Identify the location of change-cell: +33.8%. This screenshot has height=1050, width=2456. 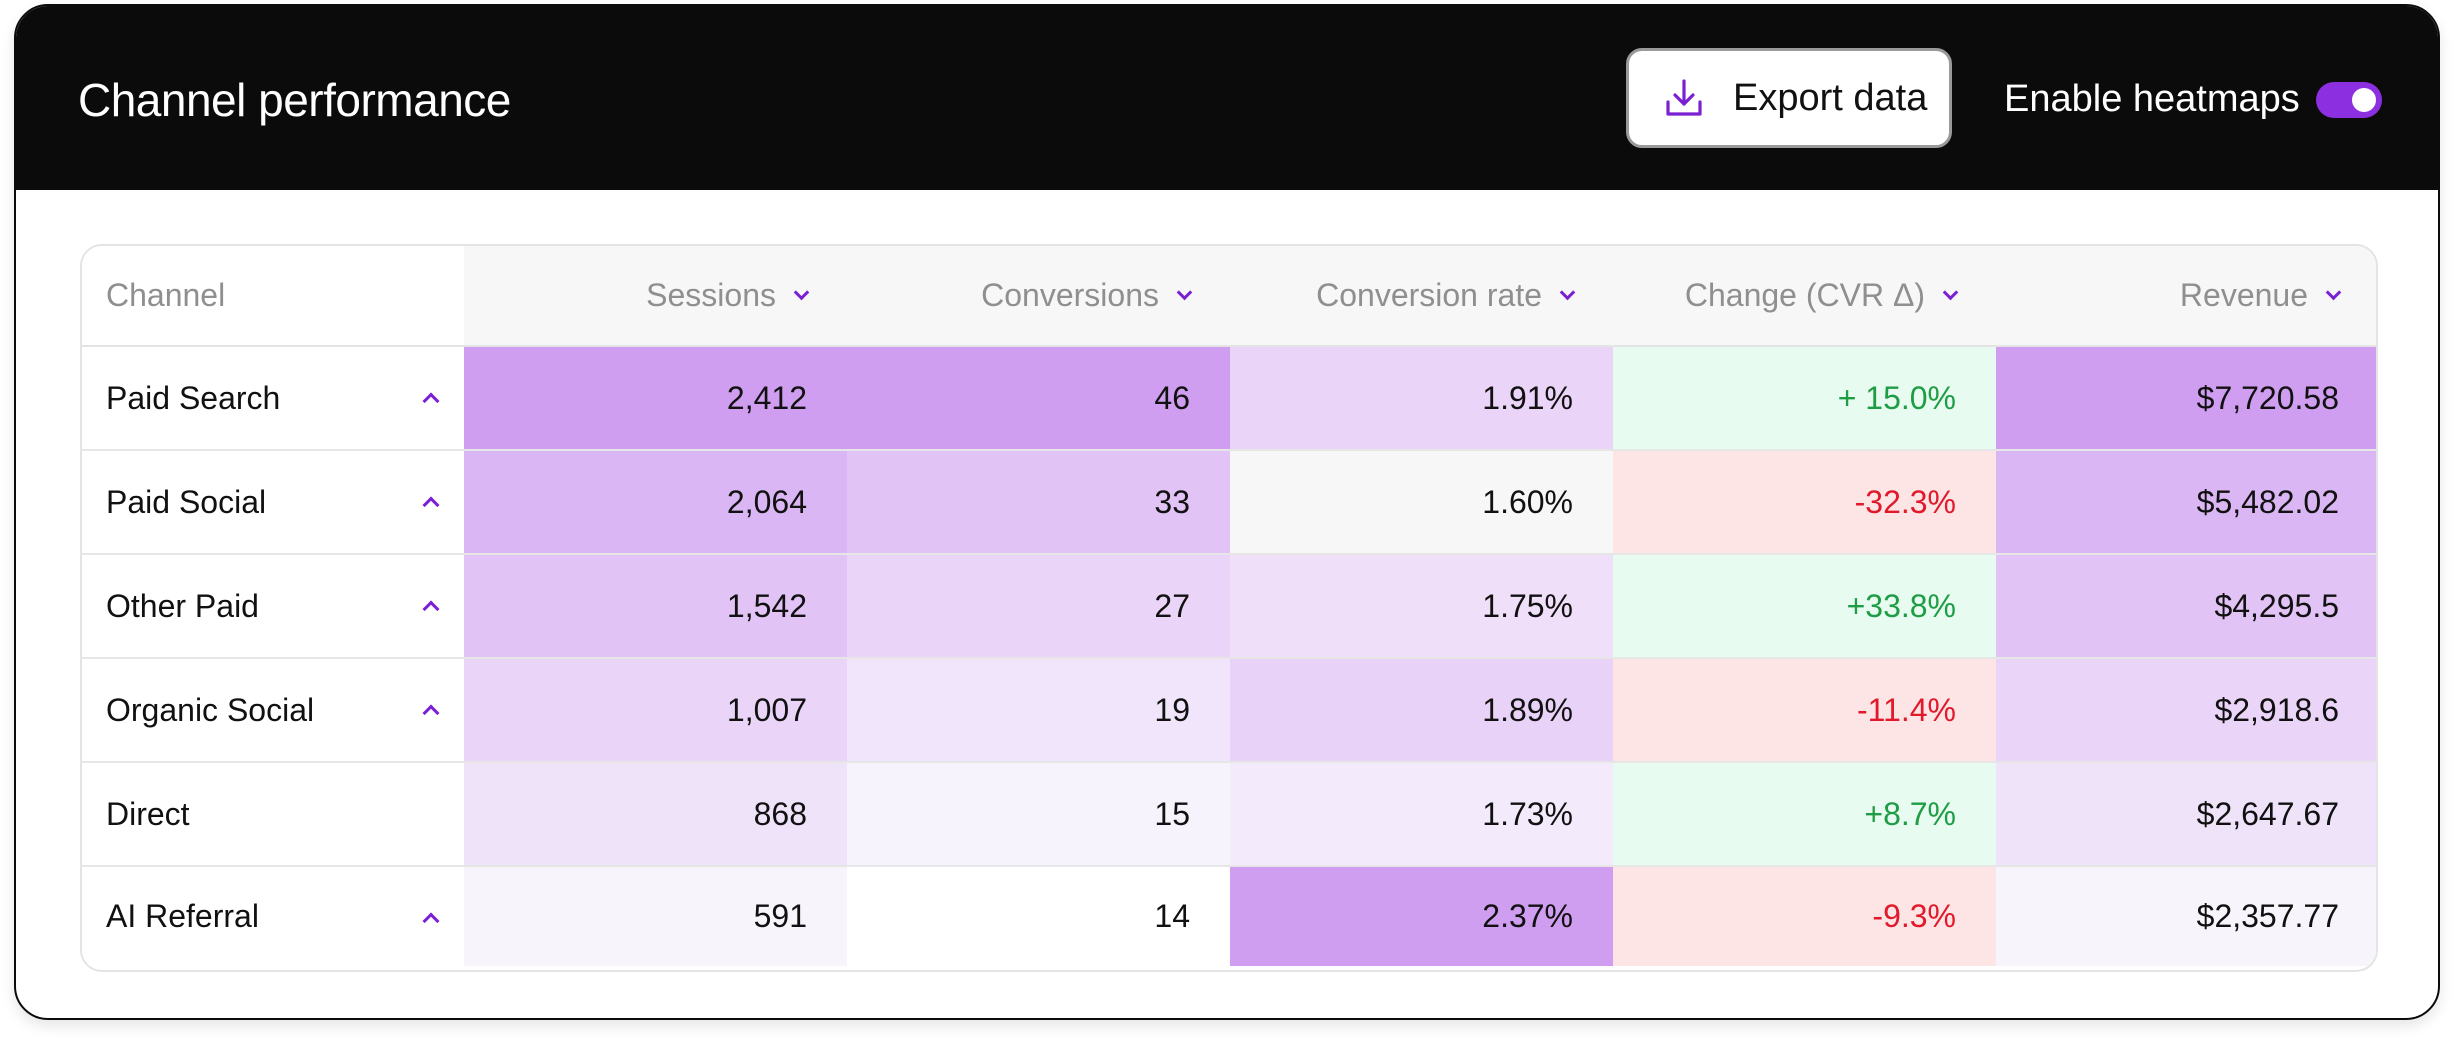
(1804, 606).